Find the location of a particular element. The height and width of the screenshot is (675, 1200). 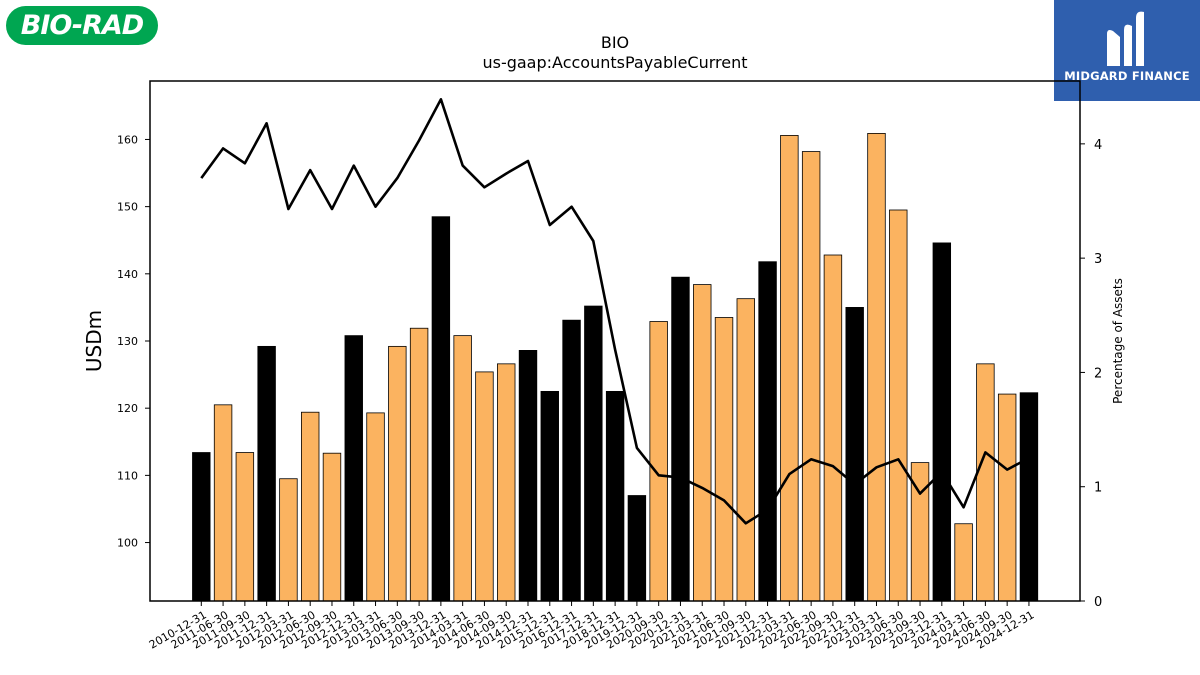

y-tick-label: 140 is located at coordinates (127, 274).